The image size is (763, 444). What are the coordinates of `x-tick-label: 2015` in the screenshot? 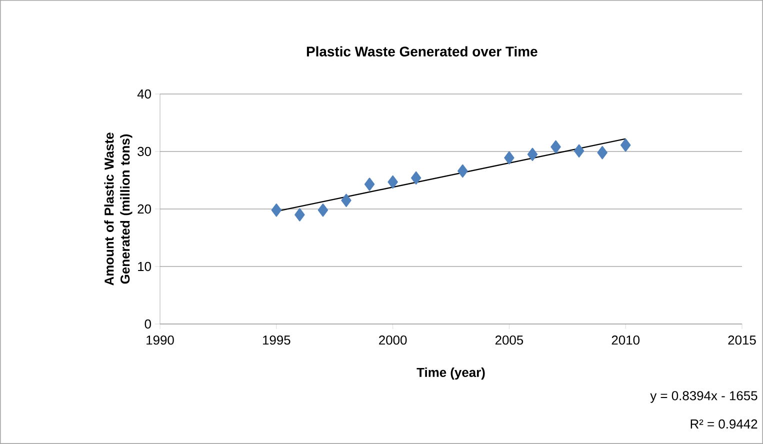 It's located at (742, 340).